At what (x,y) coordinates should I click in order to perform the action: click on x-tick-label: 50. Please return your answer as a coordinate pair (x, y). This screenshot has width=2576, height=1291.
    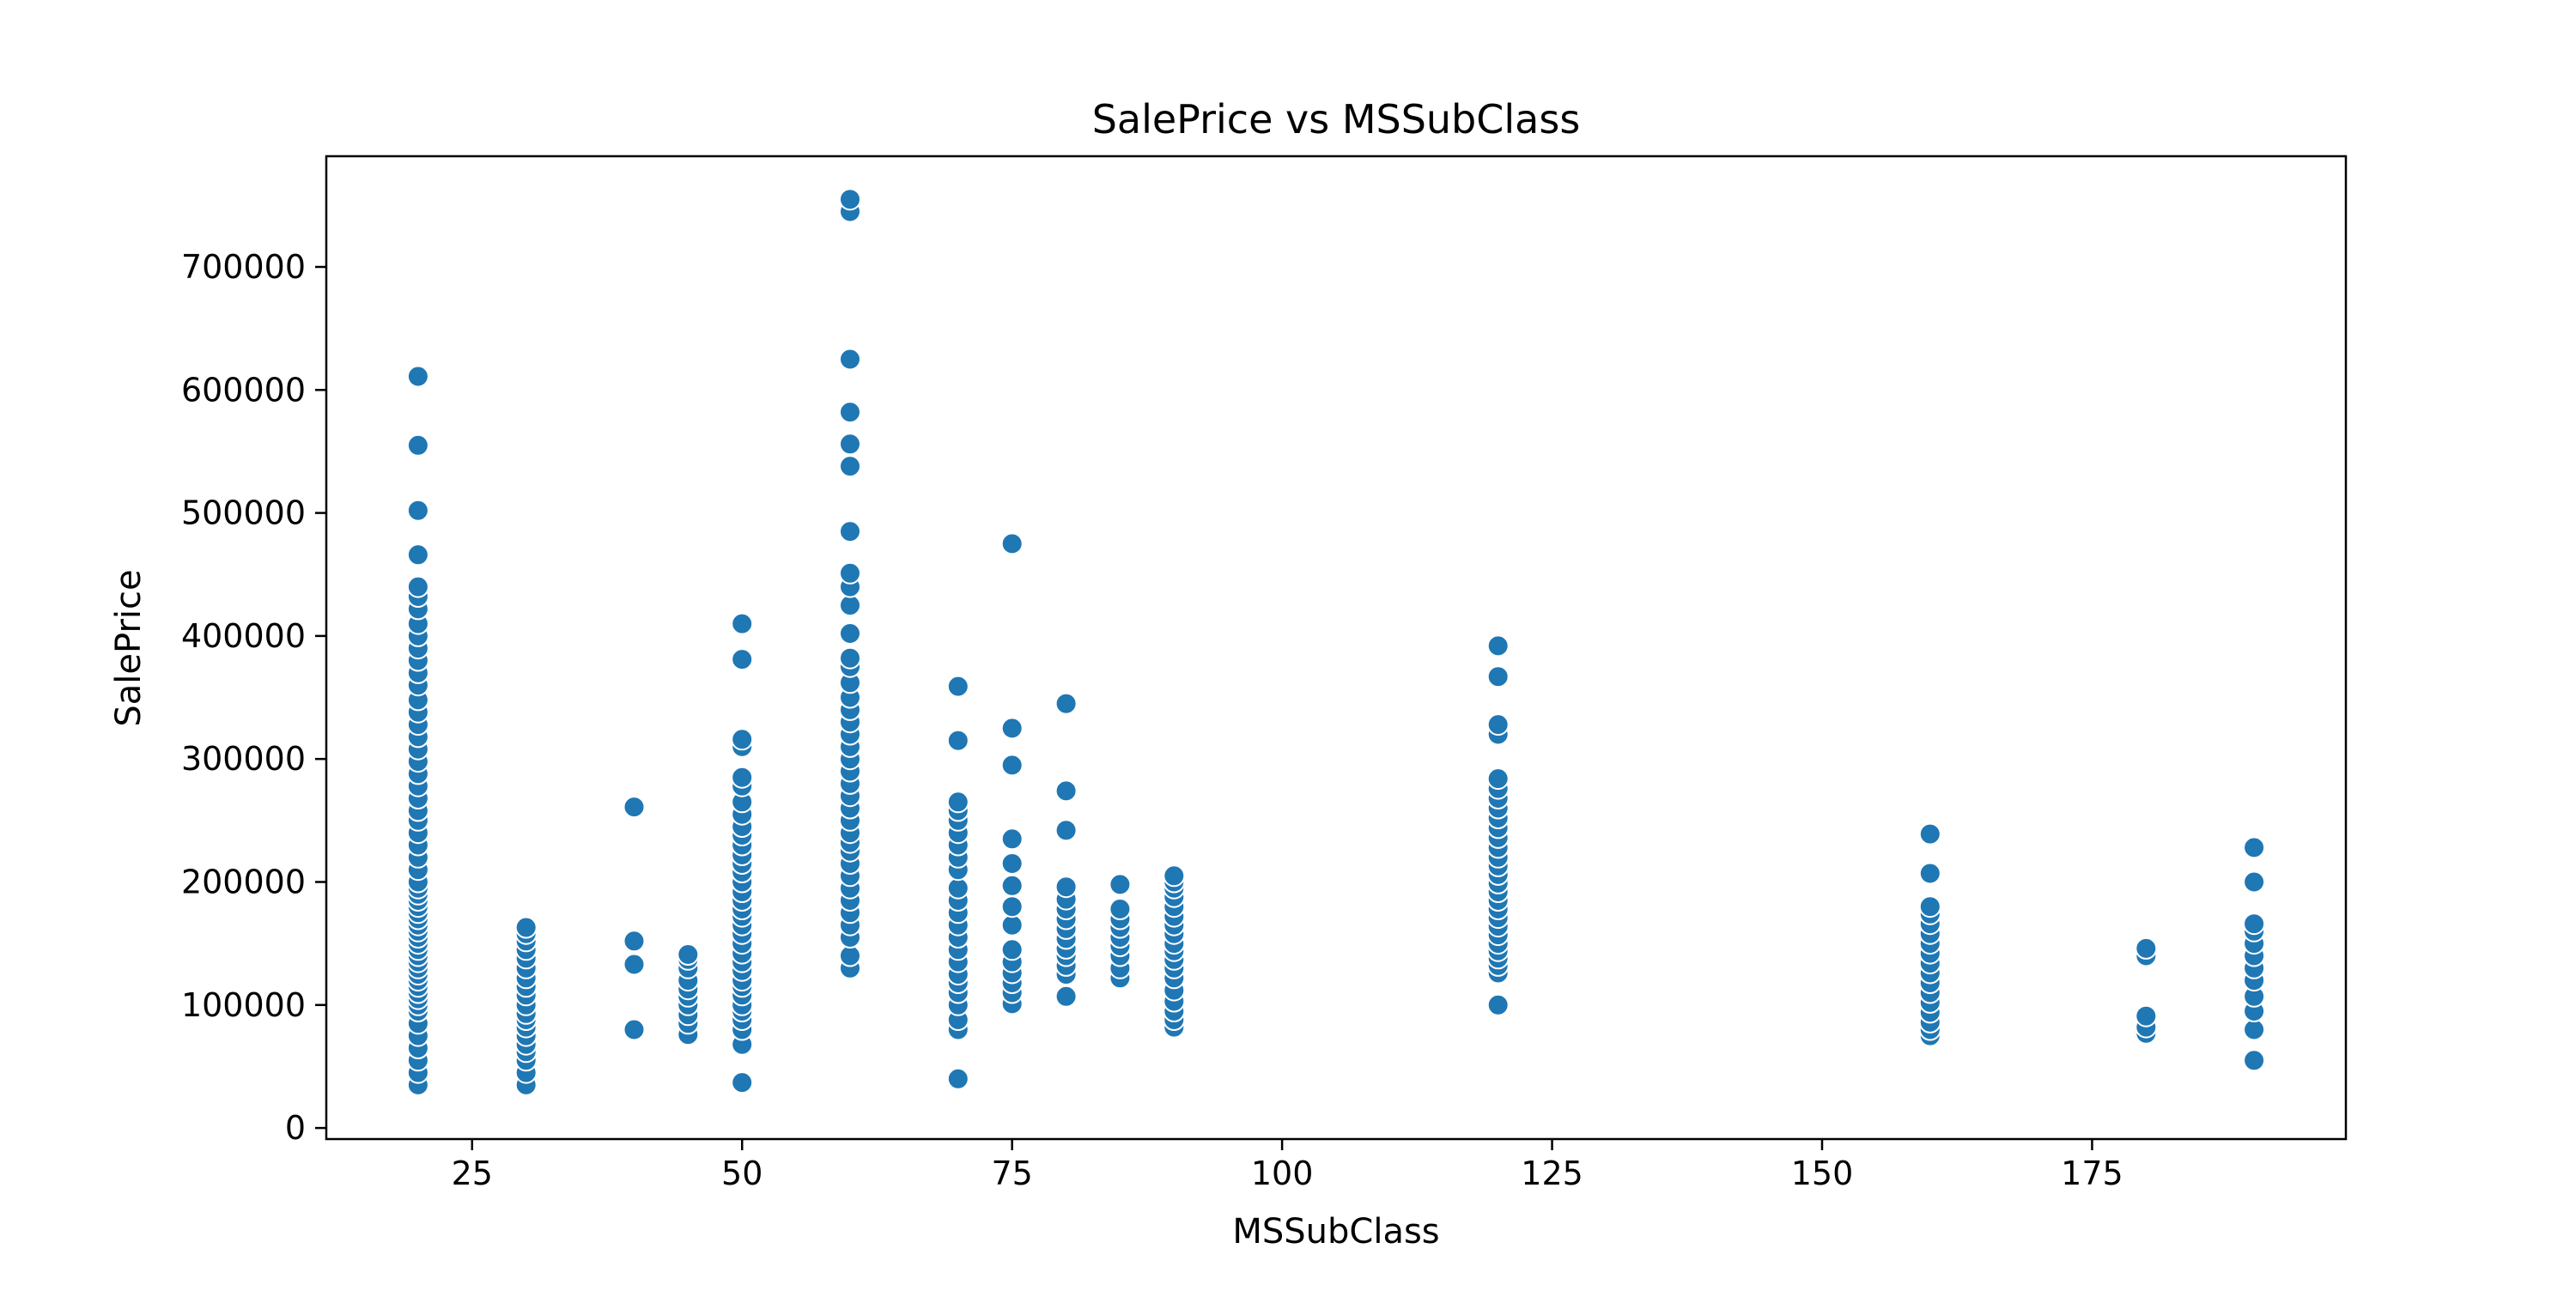
    Looking at the image, I should click on (742, 1173).